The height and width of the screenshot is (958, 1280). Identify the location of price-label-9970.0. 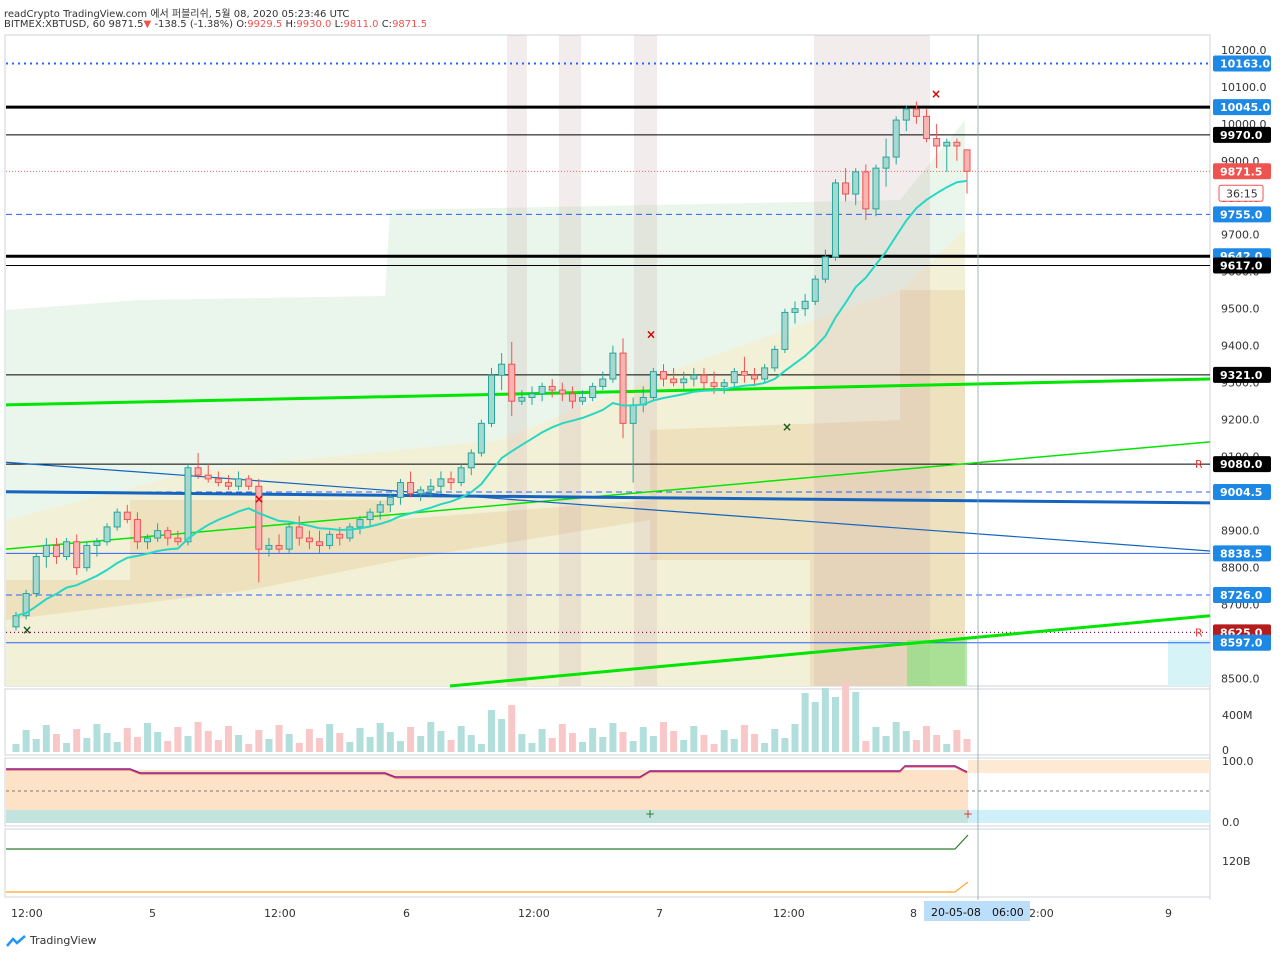
(1242, 134).